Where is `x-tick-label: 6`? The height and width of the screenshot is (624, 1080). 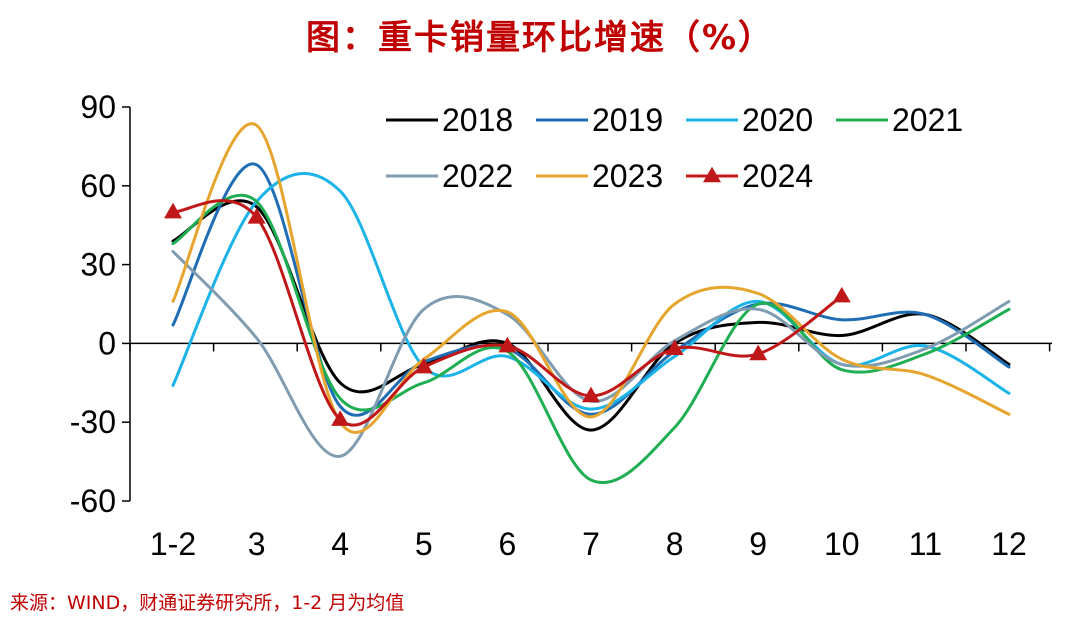 x-tick-label: 6 is located at coordinates (508, 544).